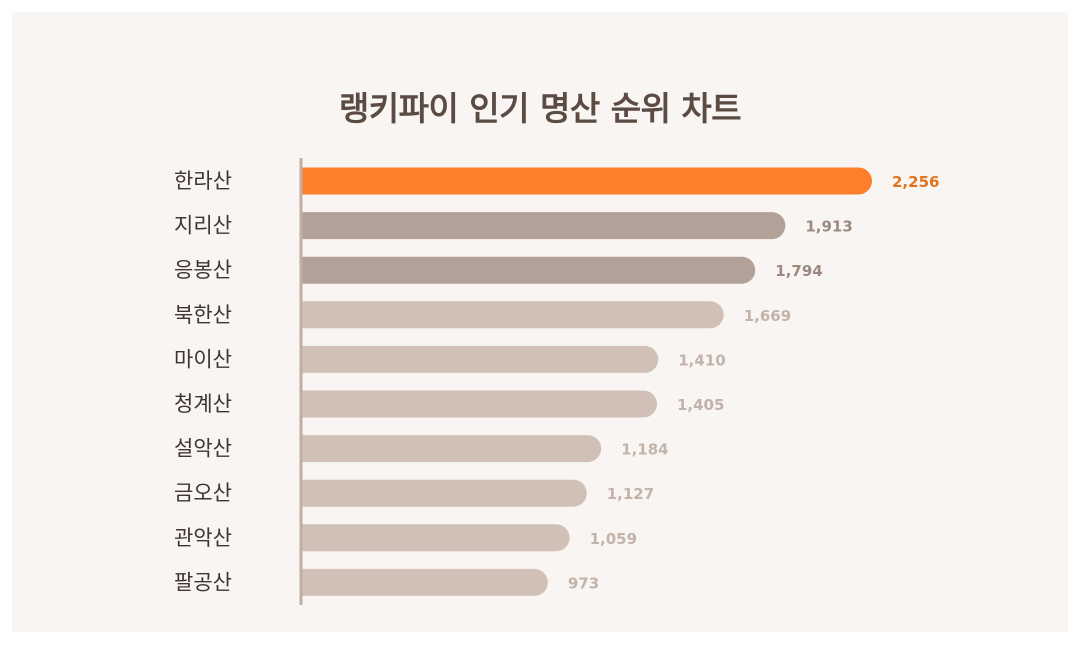 This screenshot has width=1080, height=648. I want to click on bar-응봉산, so click(529, 270).